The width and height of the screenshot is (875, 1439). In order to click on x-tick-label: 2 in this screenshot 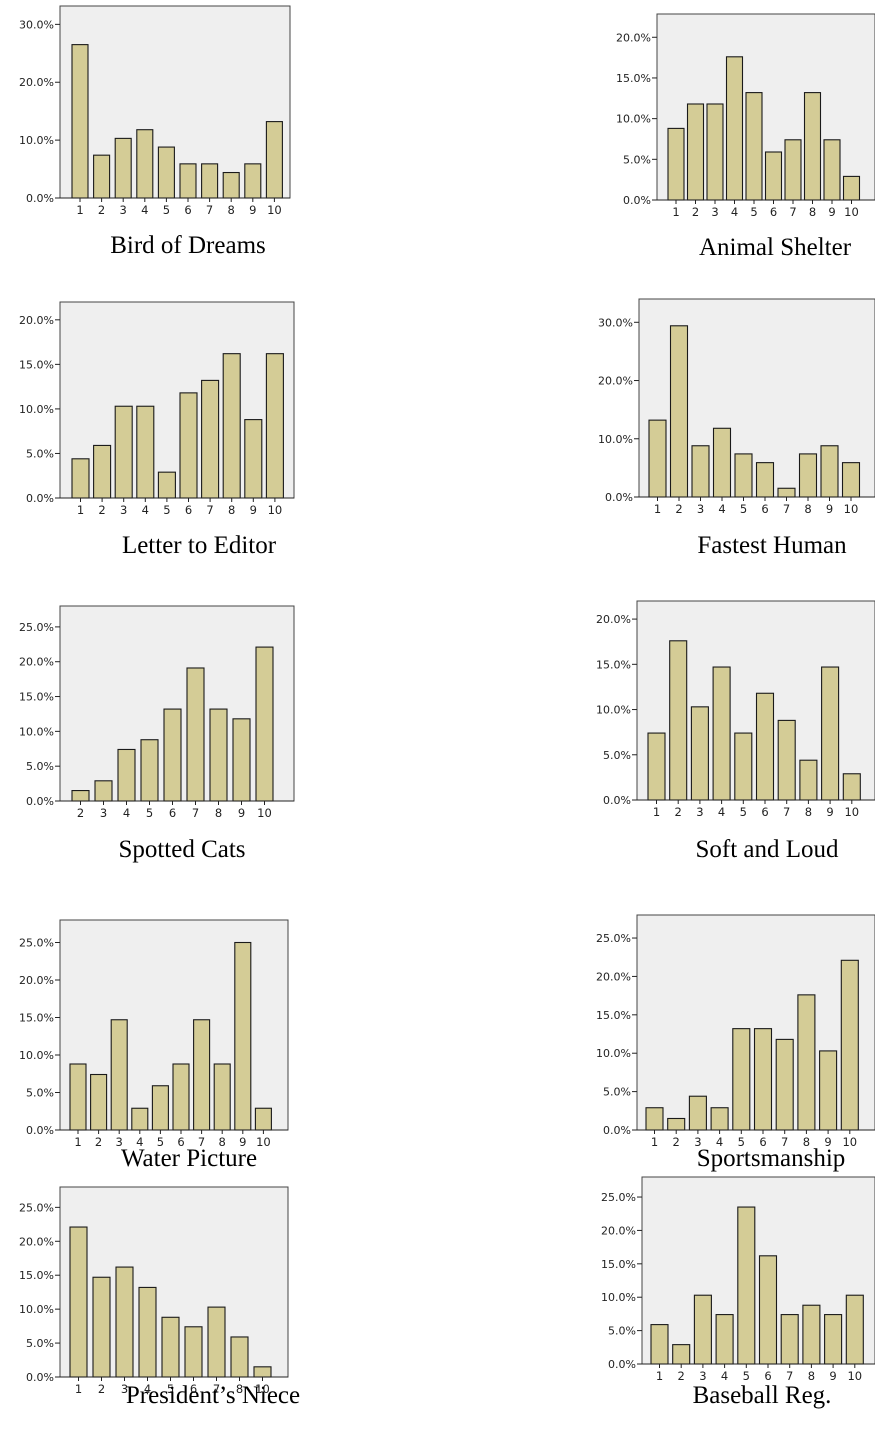, I will do `click(101, 1389)`.